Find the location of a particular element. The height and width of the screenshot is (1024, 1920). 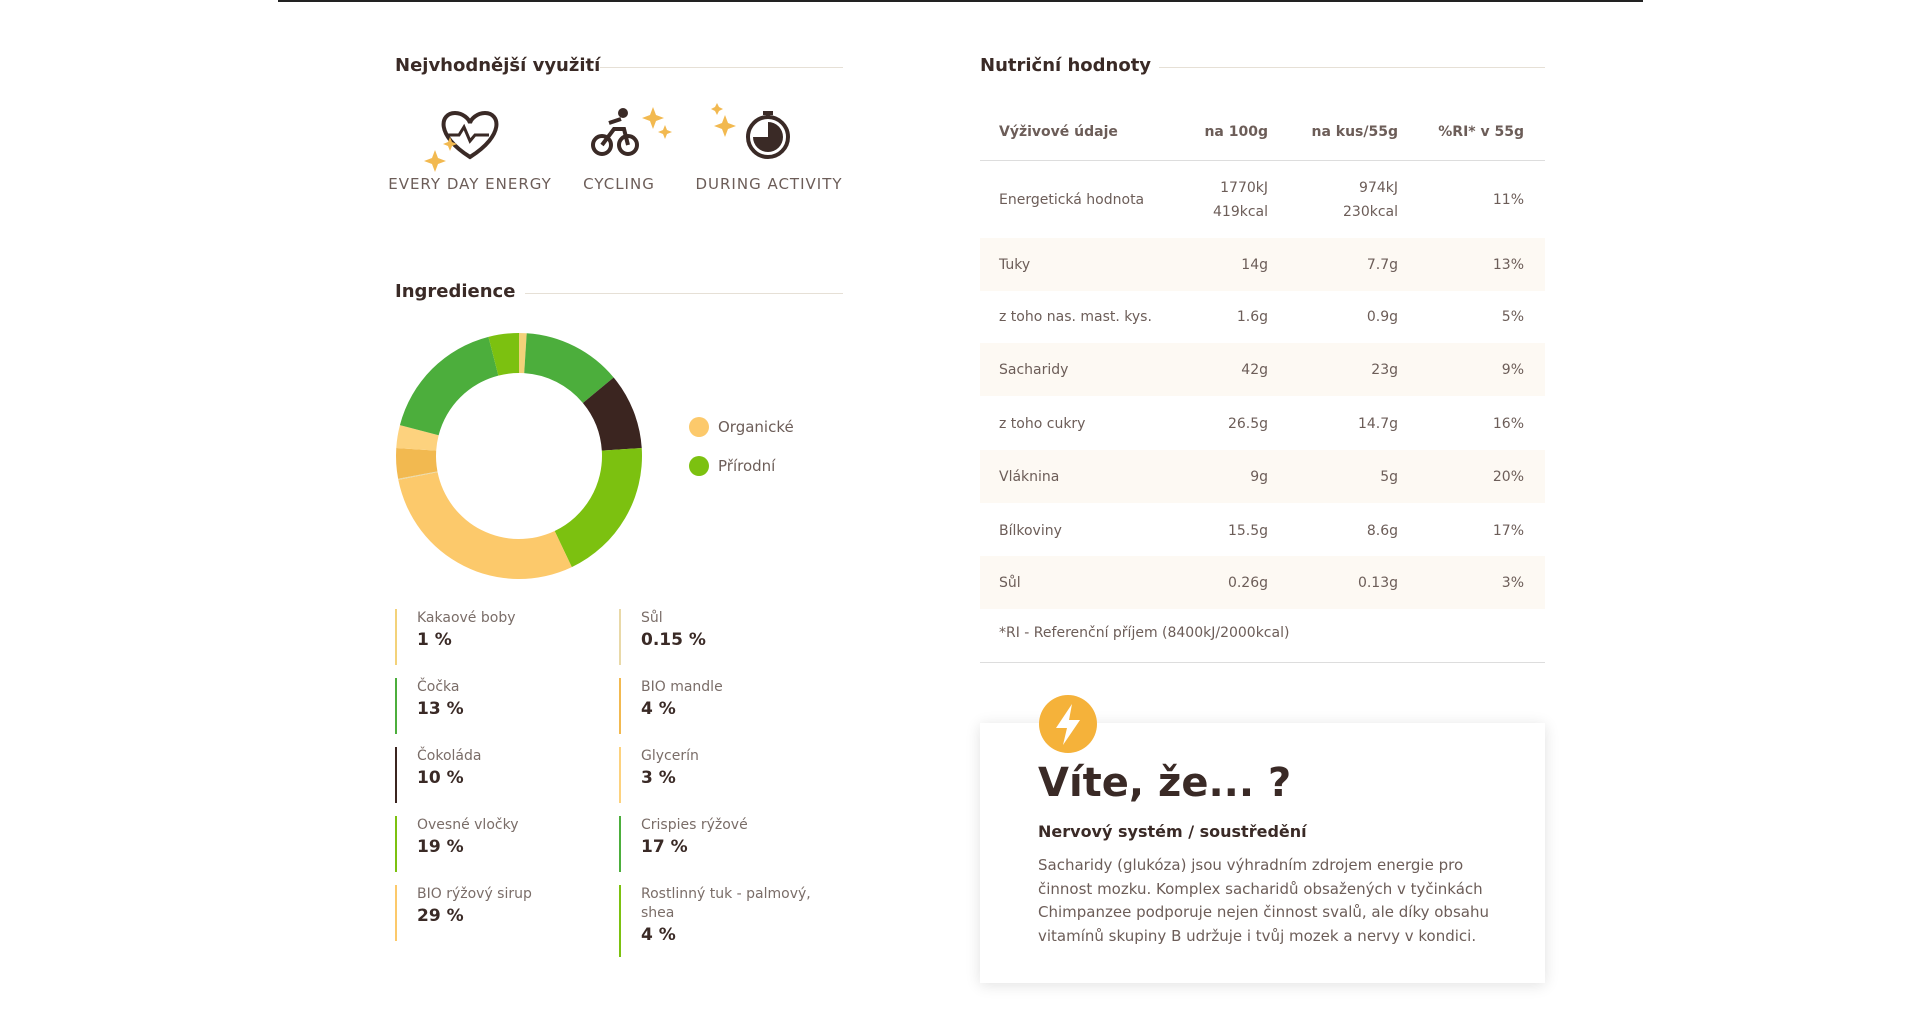

table-cell: Tuky is located at coordinates (1014, 265).